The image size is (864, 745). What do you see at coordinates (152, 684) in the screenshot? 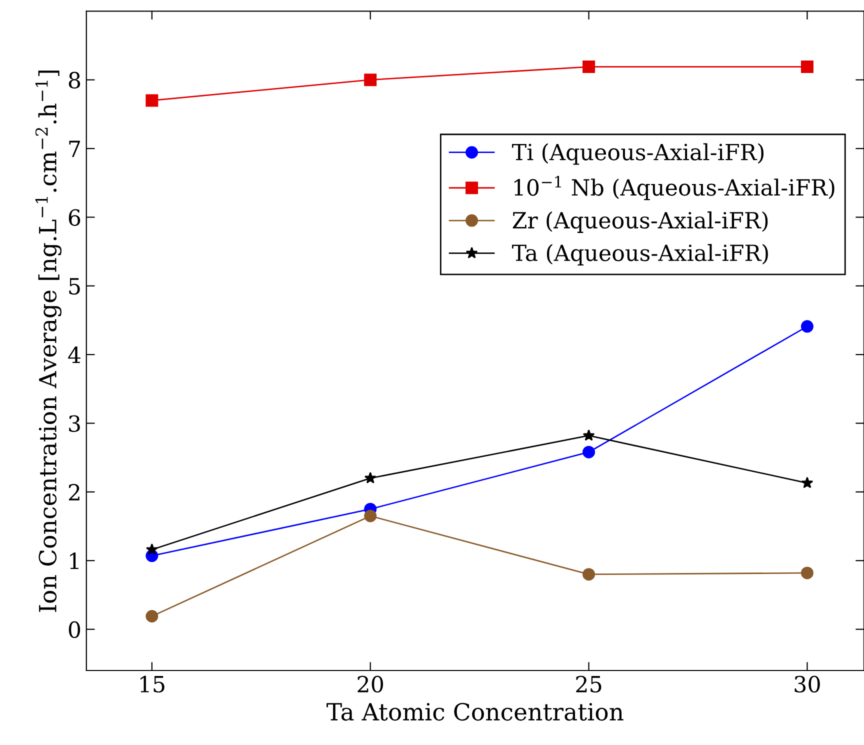
I see `x-tick-label: 15` at bounding box center [152, 684].